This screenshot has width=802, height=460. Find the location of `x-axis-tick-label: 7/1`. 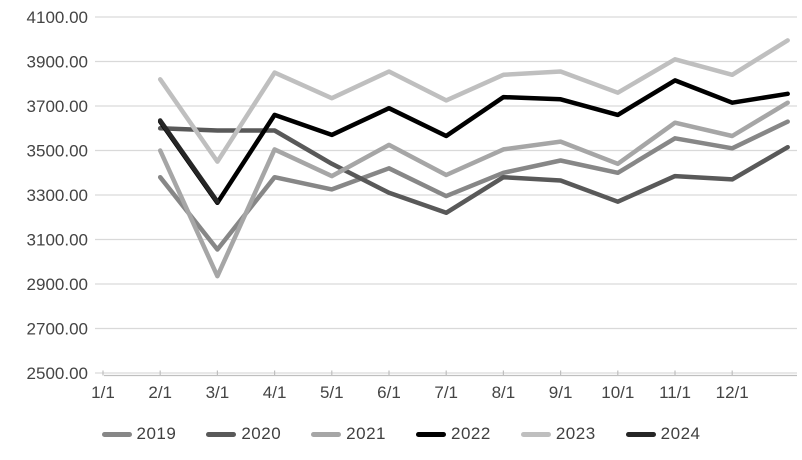

x-axis-tick-label: 7/1 is located at coordinates (446, 392).